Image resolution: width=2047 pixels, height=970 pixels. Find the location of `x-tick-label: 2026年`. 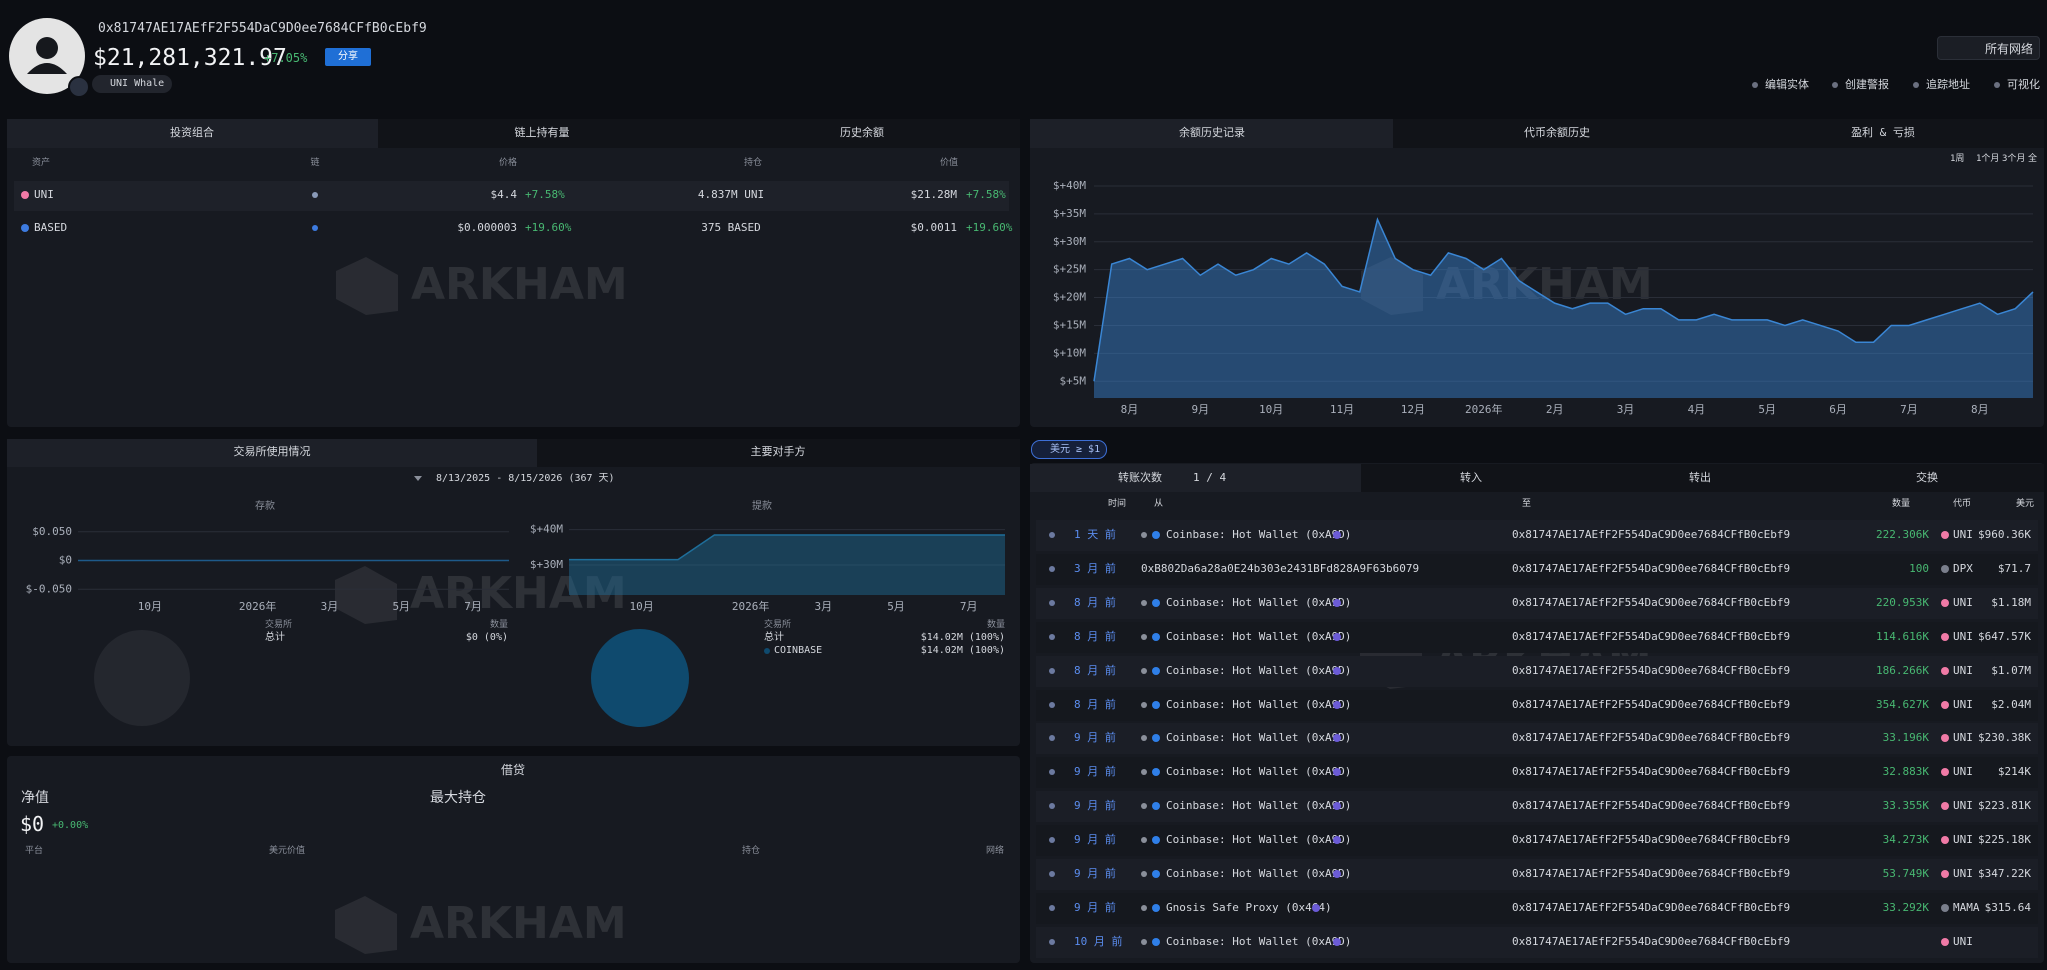

x-tick-label: 2026年 is located at coordinates (1484, 409).